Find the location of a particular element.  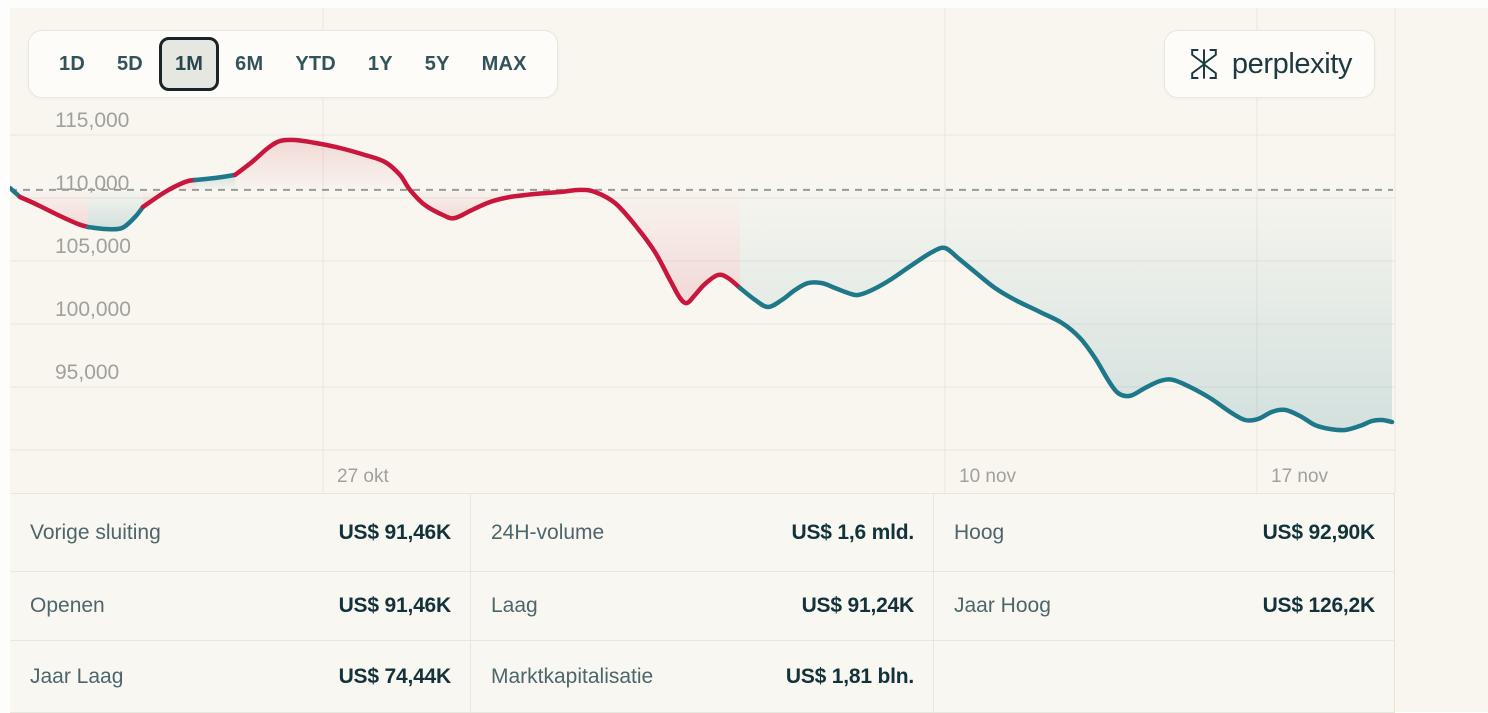

y-tick-label: 110,000 is located at coordinates (92, 183).